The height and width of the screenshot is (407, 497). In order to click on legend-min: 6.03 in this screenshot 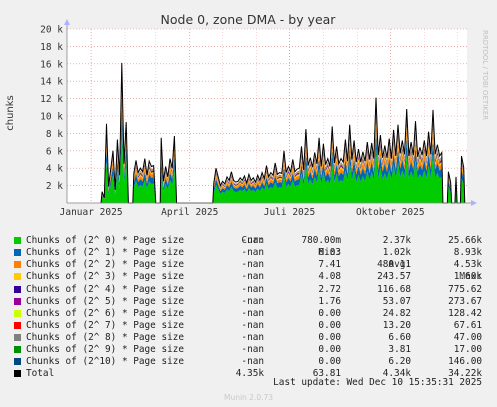, I will do `click(329, 253)`.